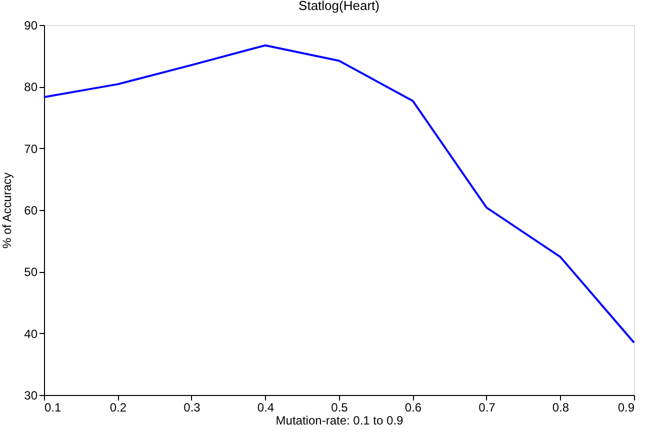  Describe the element at coordinates (339, 407) in the screenshot. I see `x-tick-label: 0.5` at that location.